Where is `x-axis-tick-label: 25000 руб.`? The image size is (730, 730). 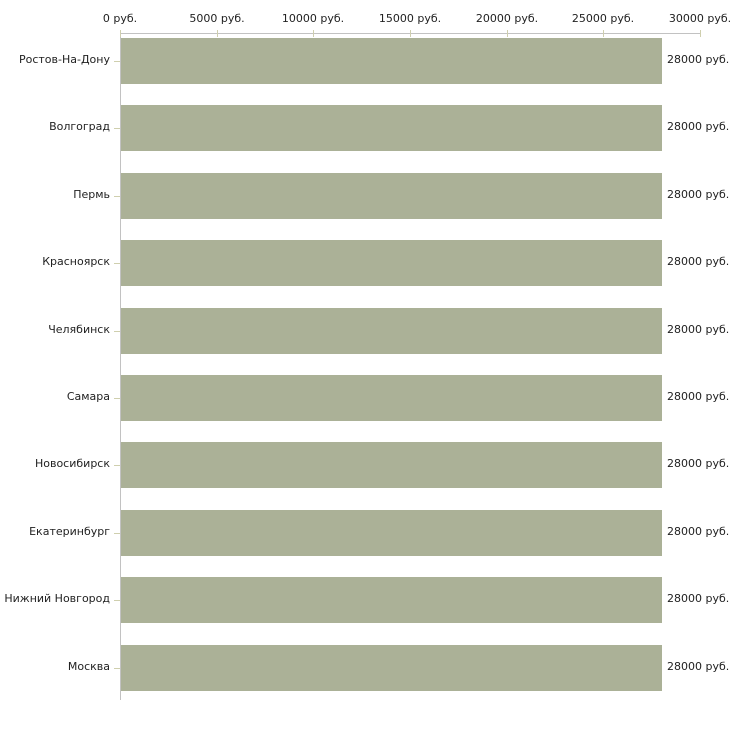 x-axis-tick-label: 25000 руб. is located at coordinates (603, 18).